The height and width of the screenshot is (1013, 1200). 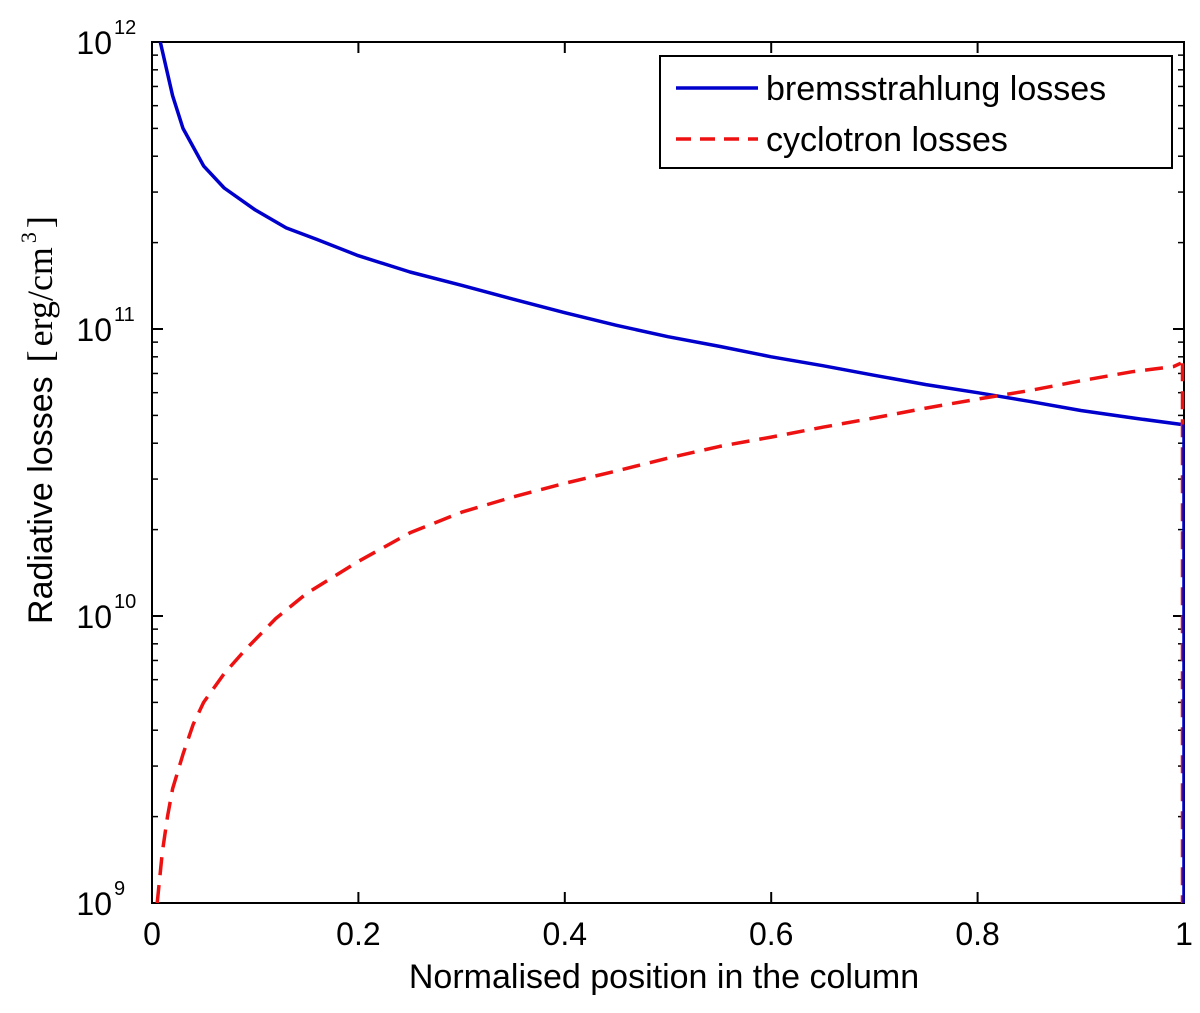 I want to click on svg-text:Radiative losses [: Radiative losses [ erg/cm 3 ], so click(x=38, y=420).